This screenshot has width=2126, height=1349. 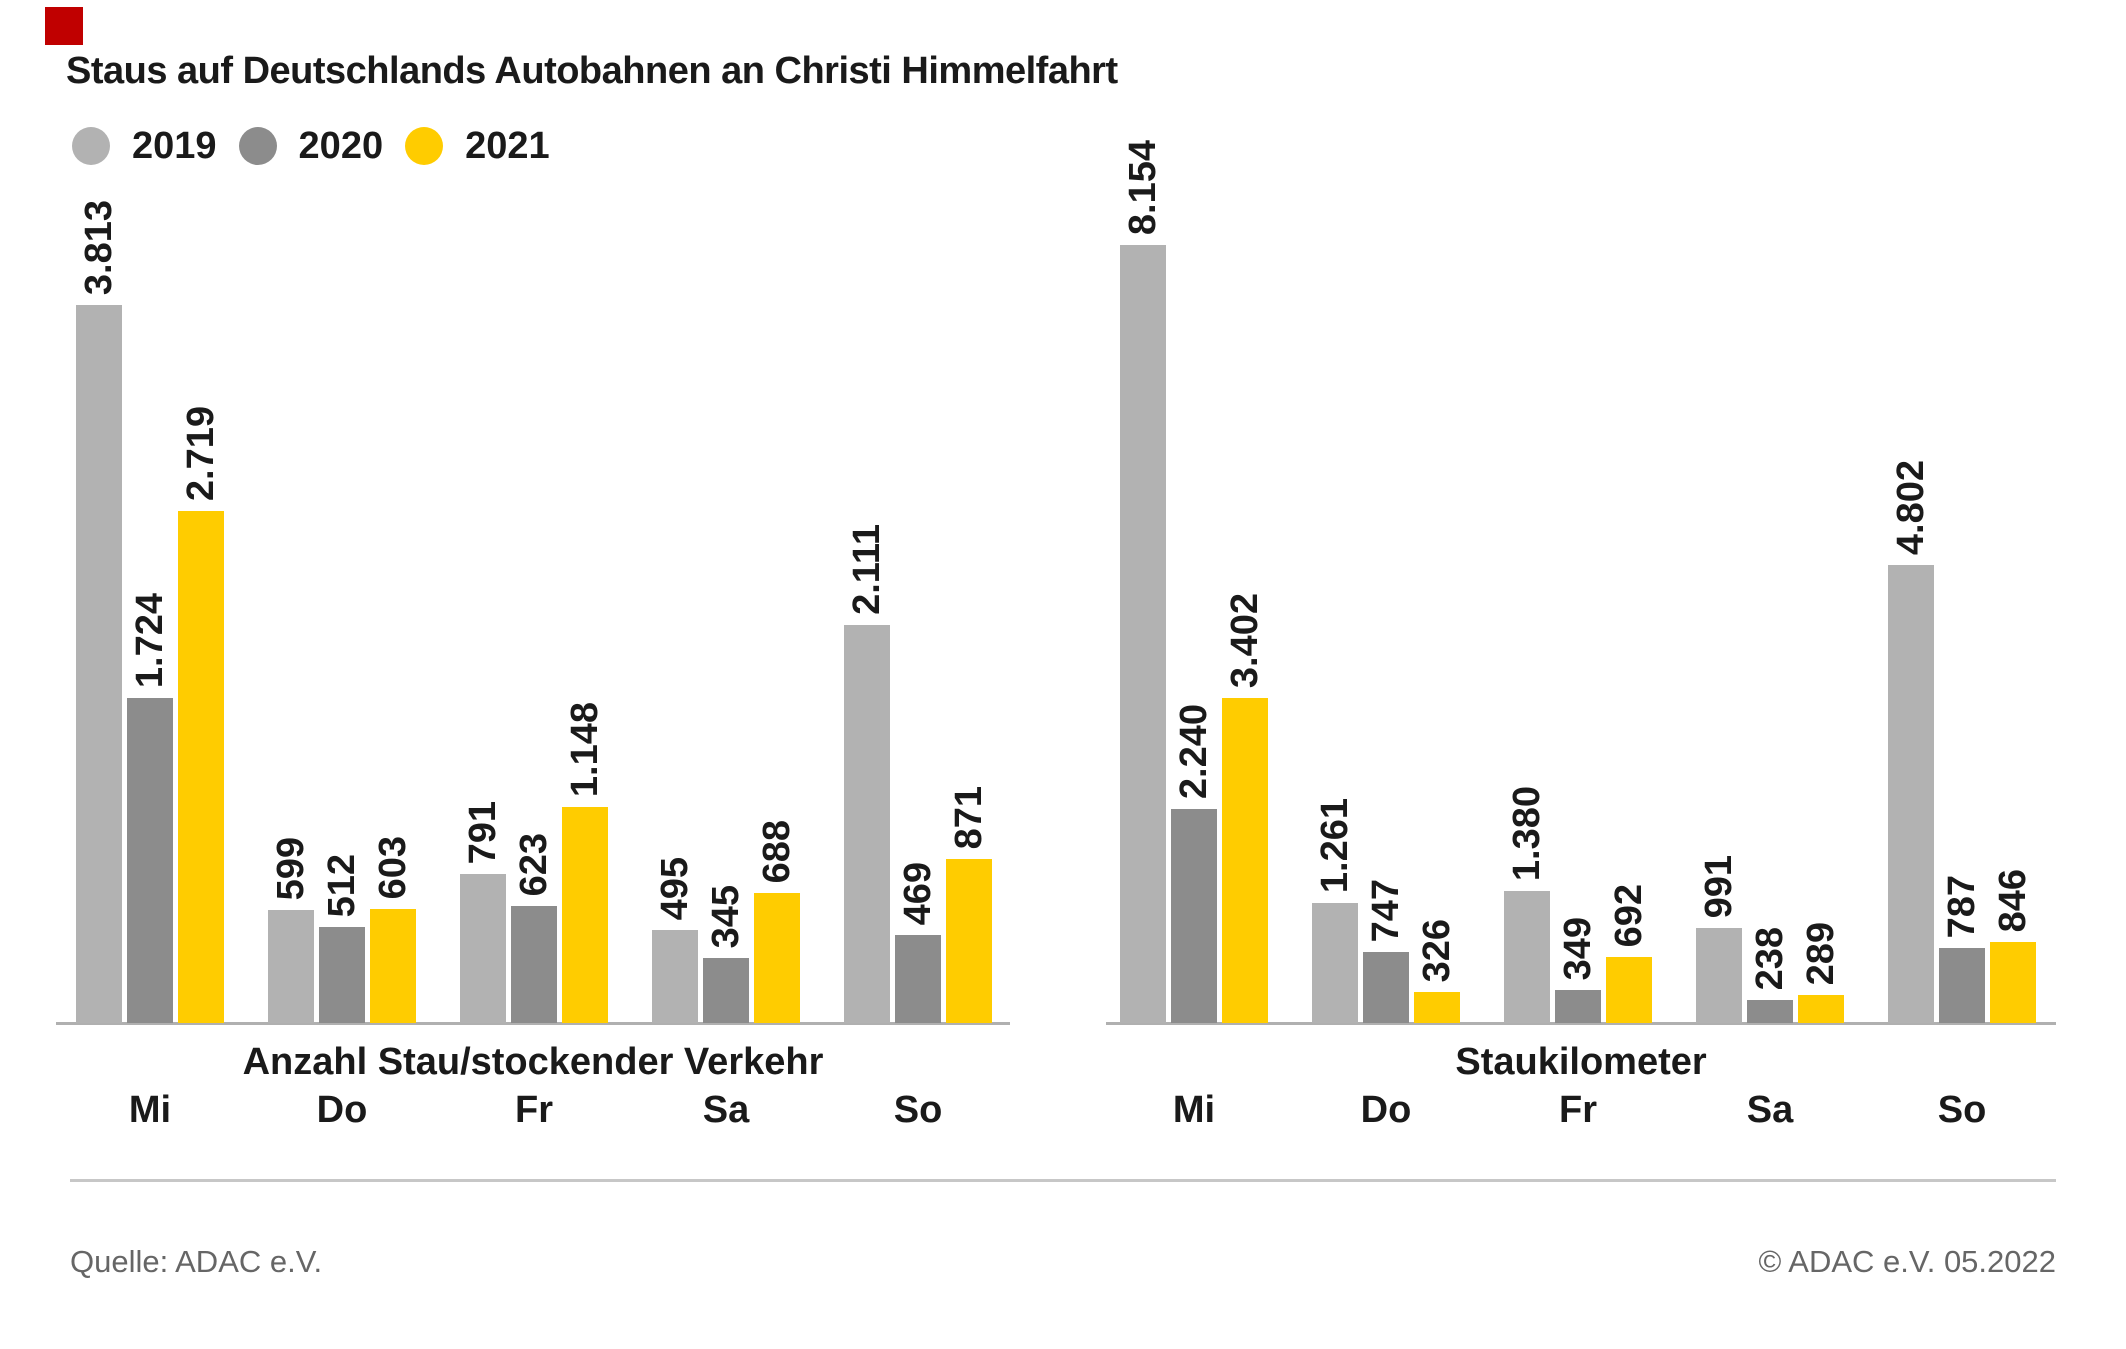 What do you see at coordinates (1907, 1261) in the screenshot?
I see `copyright-text: © ADAC e.V. 05.2022` at bounding box center [1907, 1261].